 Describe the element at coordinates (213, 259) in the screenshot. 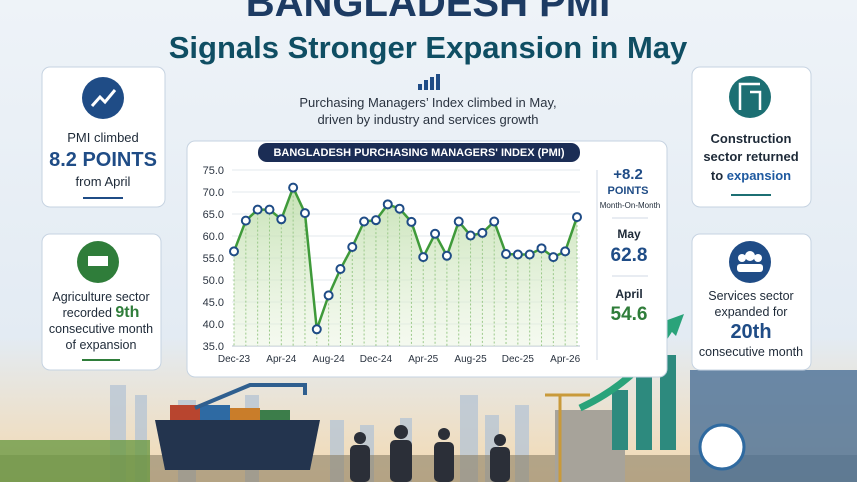

I see `y-tick-label: 55.0` at that location.